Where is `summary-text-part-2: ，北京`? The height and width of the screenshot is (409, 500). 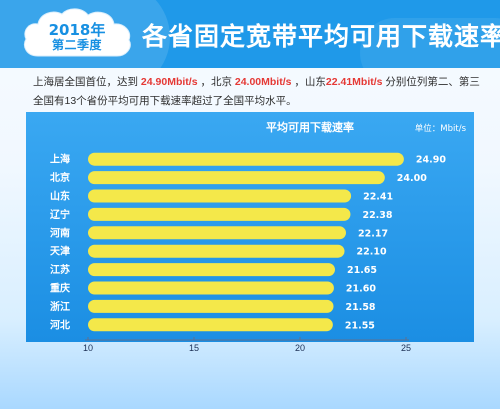
summary-text-part-2: ，北京 is located at coordinates (216, 82).